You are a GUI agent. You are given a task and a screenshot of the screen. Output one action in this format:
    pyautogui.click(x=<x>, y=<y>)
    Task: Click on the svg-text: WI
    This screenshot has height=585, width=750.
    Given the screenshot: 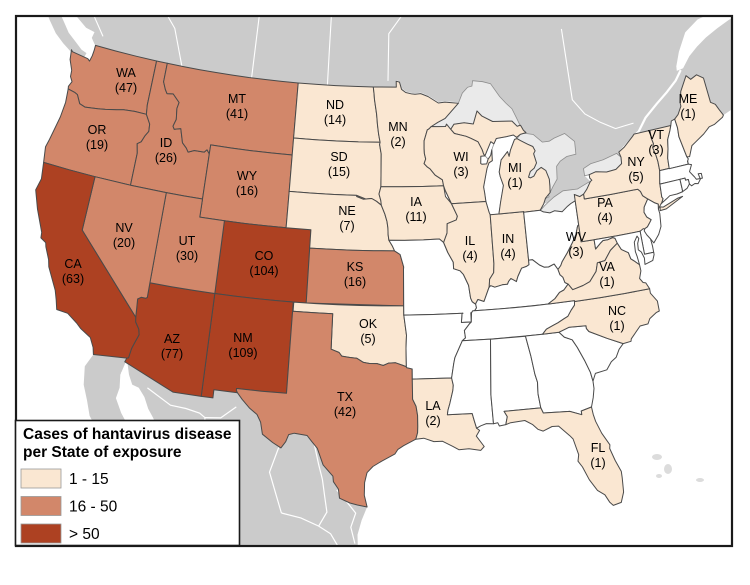 What is the action you would take?
    pyautogui.click(x=460, y=157)
    